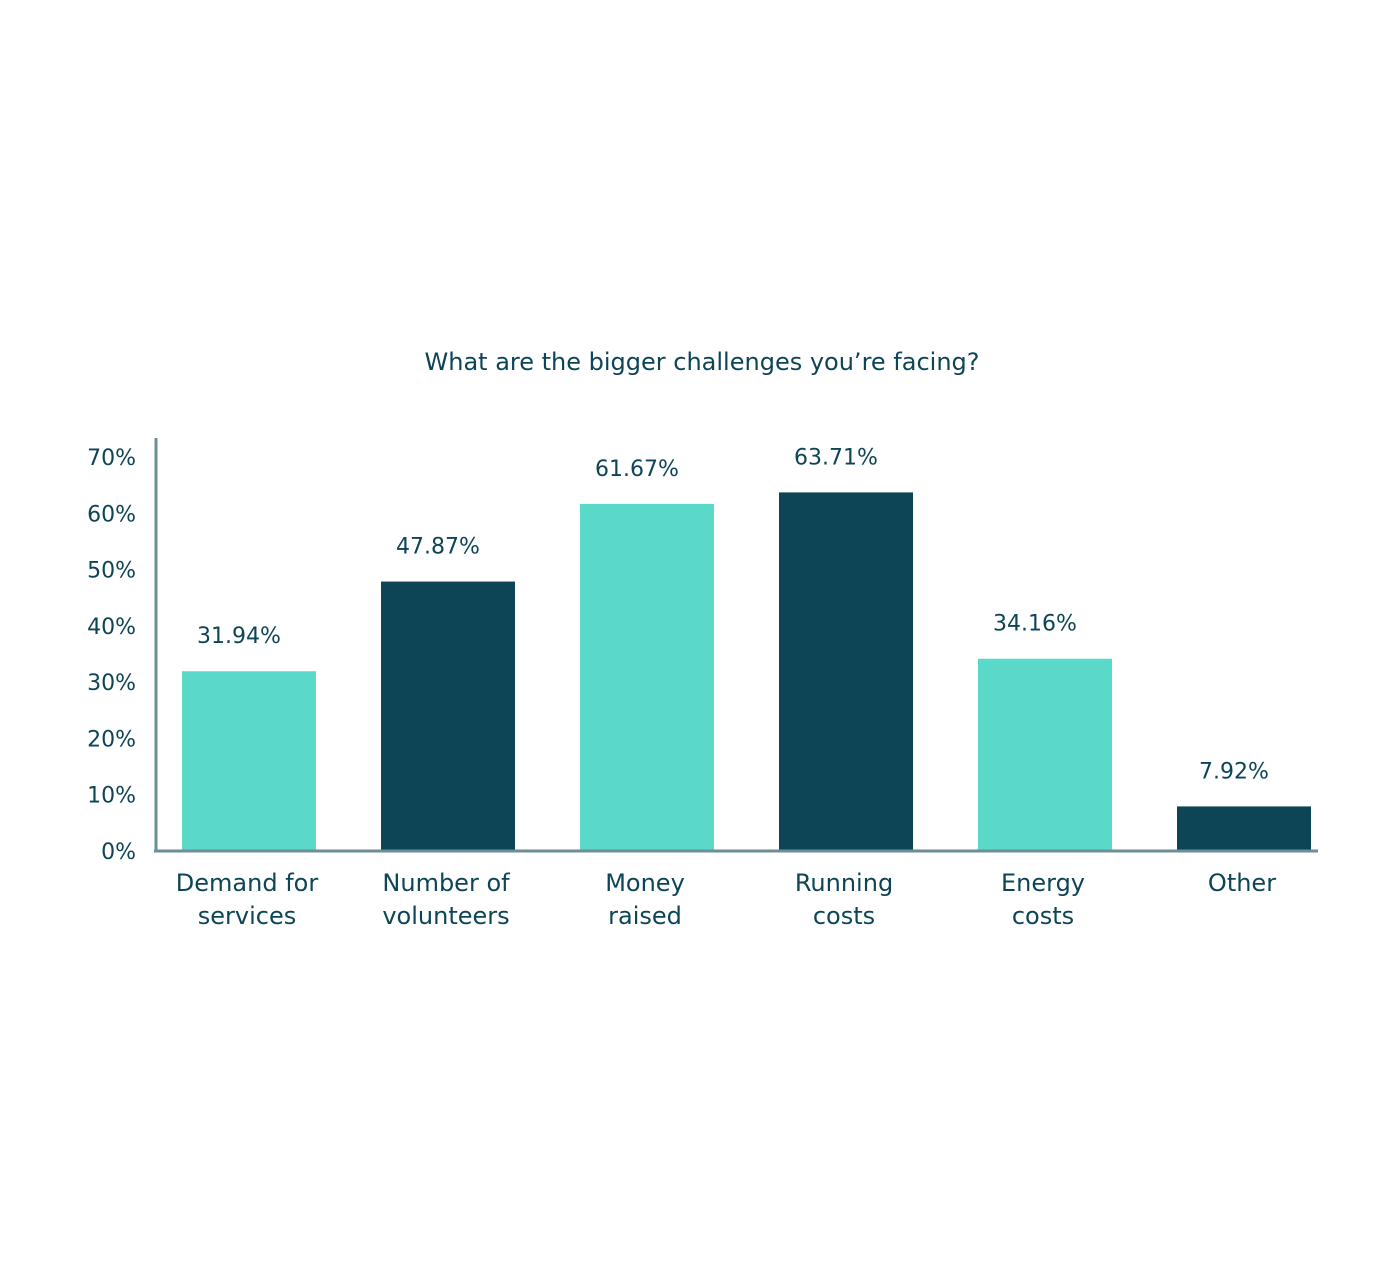 This screenshot has height=1272, width=1400. What do you see at coordinates (111, 627) in the screenshot?
I see `y-tick-label: 40%` at bounding box center [111, 627].